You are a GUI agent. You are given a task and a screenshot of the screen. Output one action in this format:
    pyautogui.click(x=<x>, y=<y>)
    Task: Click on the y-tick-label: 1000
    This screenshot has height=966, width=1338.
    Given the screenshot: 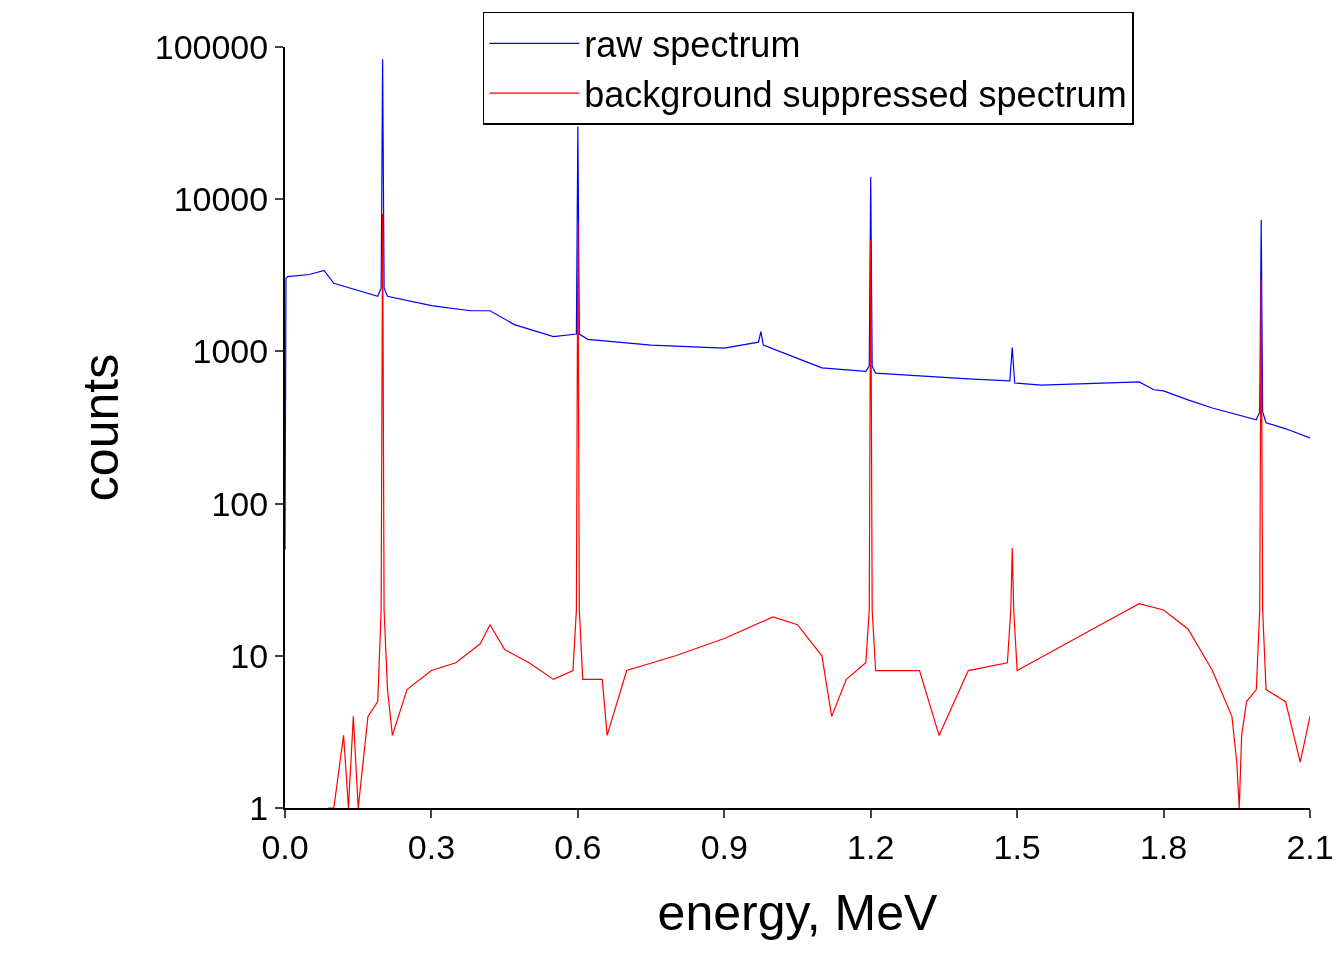 What is the action you would take?
    pyautogui.click(x=230, y=351)
    